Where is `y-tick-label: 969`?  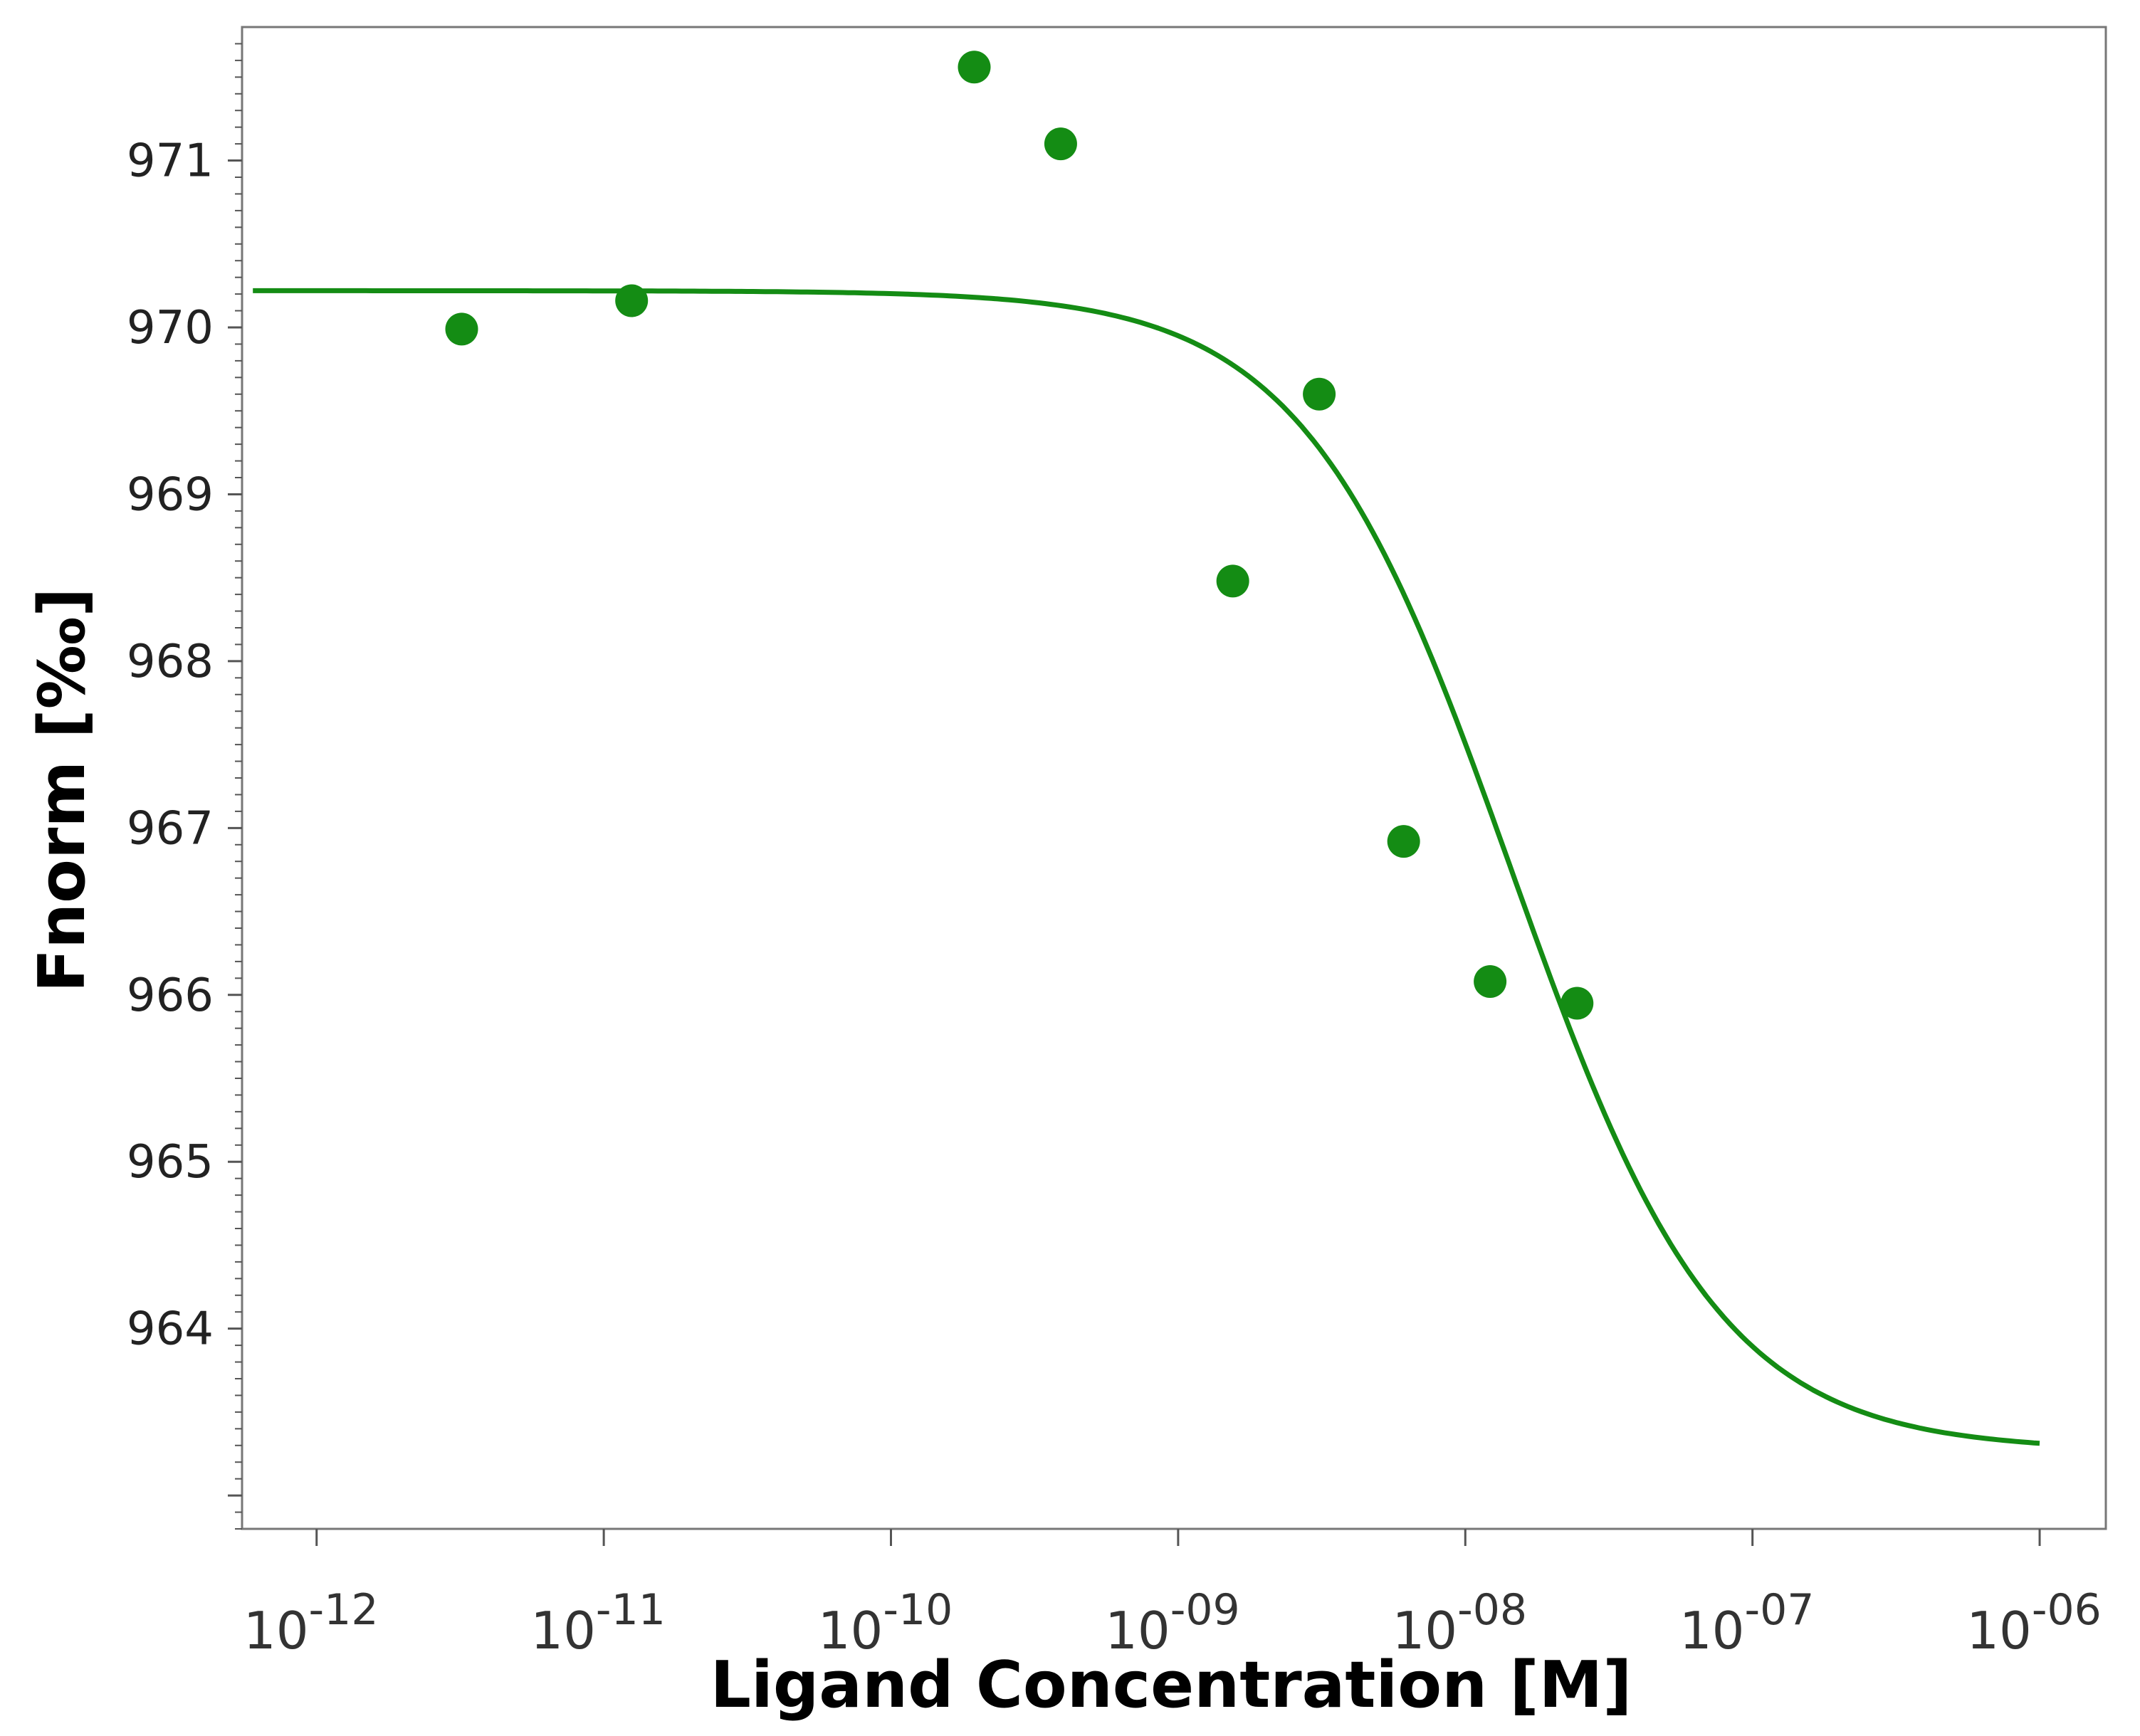
y-tick-label: 969 is located at coordinates (171, 495).